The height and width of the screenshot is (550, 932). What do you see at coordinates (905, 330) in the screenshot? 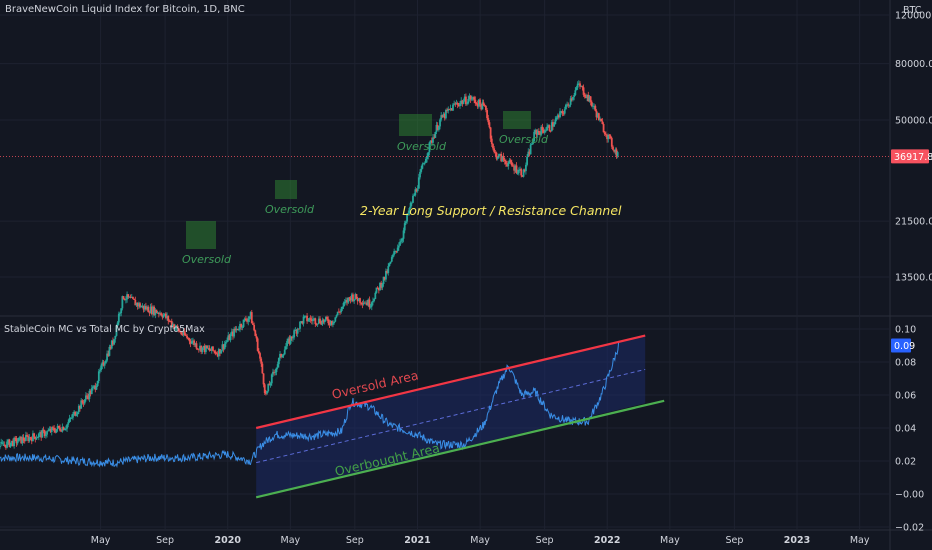
I see `indicator-tick: 0.10` at bounding box center [905, 330].